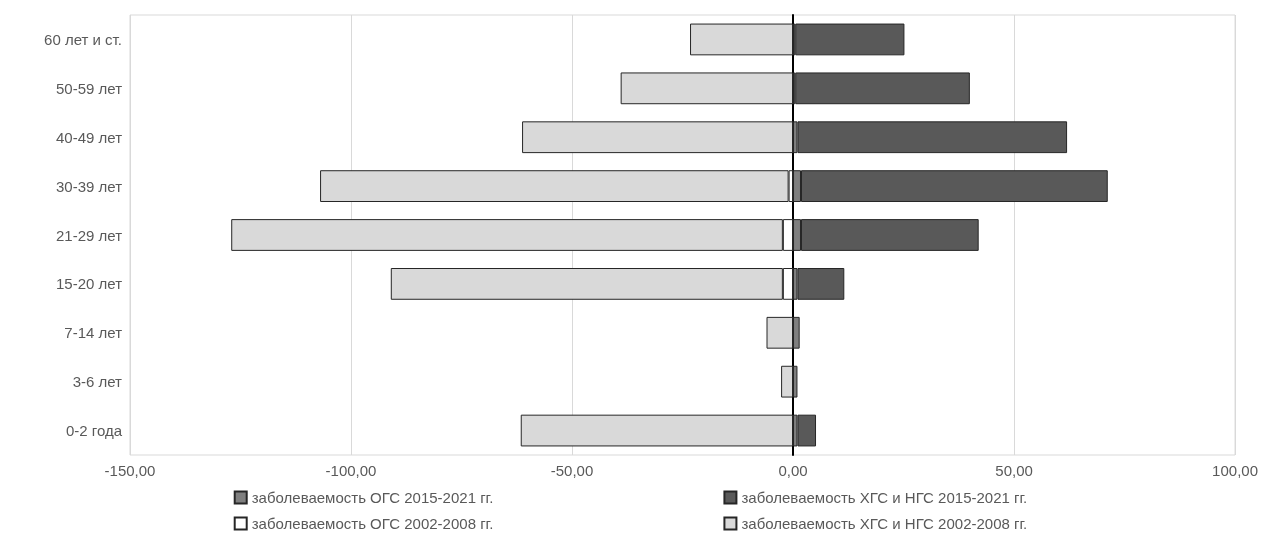 Image resolution: width=1261 pixels, height=540 pixels. What do you see at coordinates (1235, 470) in the screenshot?
I see `x-tick-label: 100,00` at bounding box center [1235, 470].